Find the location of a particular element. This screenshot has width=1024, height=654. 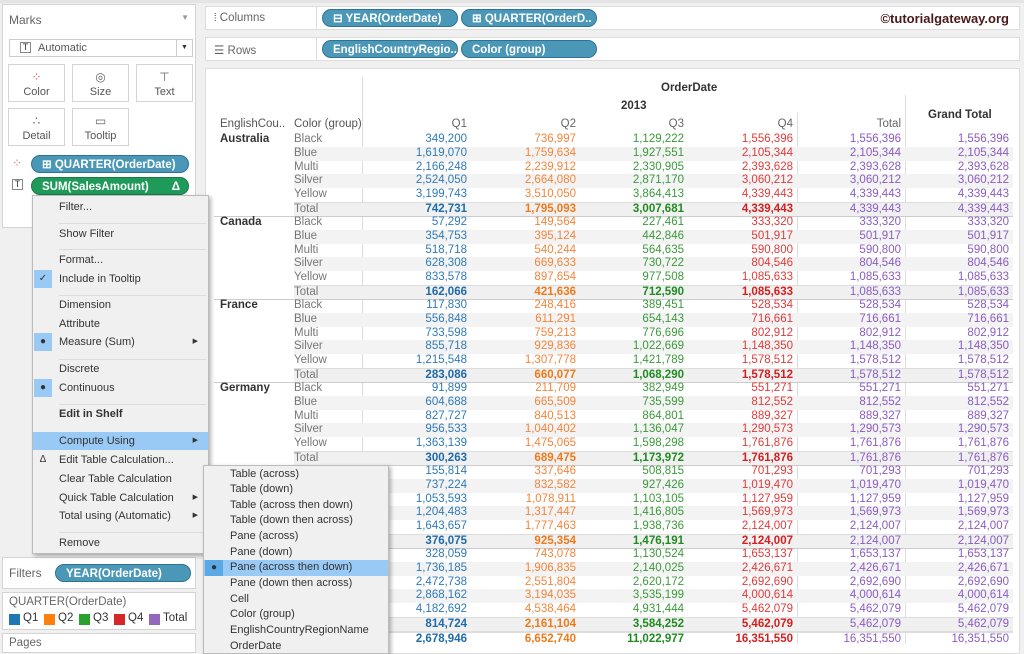

detail-button: ∴ Detail is located at coordinates (36, 127).